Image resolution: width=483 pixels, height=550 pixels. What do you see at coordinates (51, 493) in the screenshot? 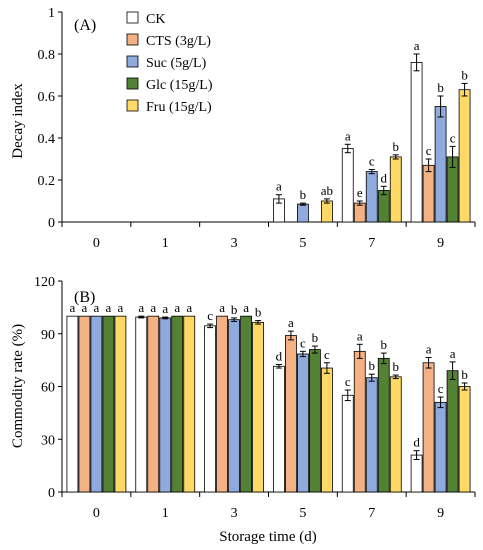
I see `panel-b-y-tick-label: 0` at bounding box center [51, 493].